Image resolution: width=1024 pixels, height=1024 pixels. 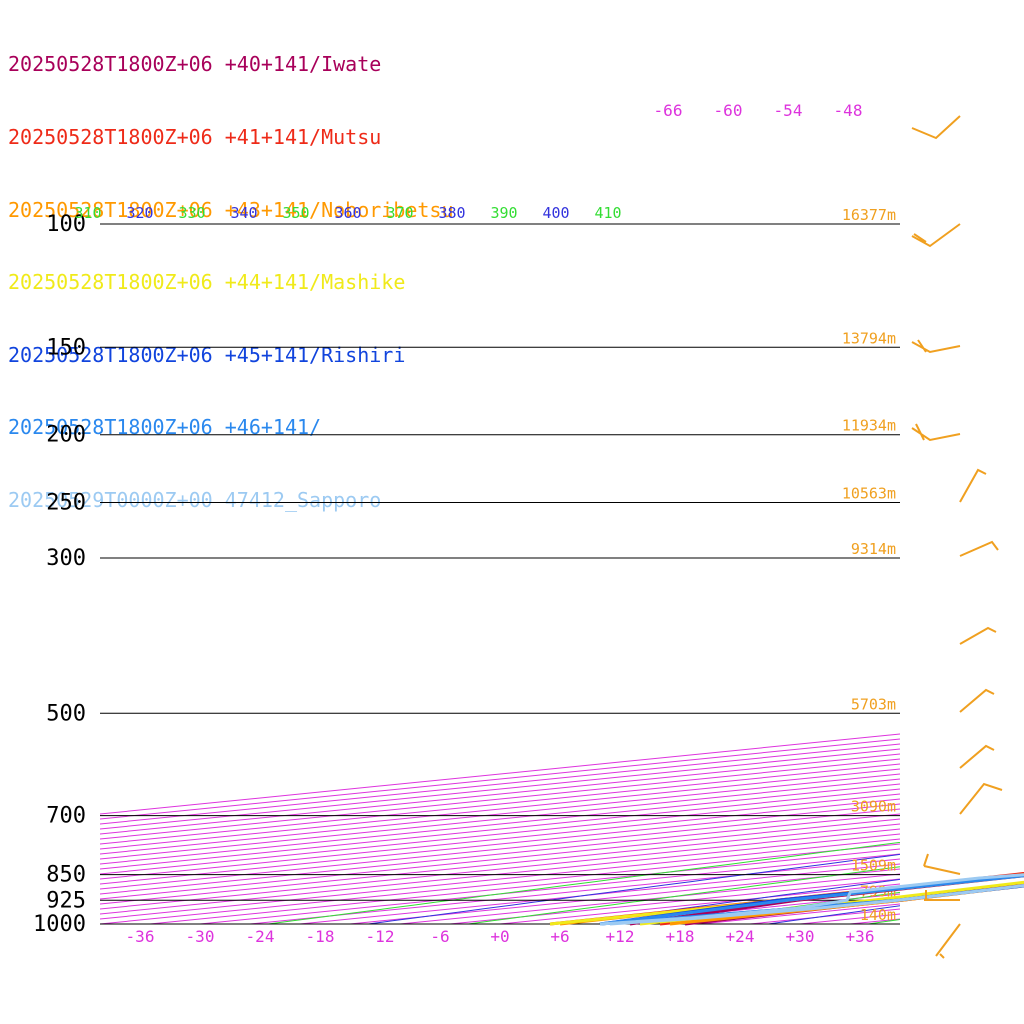 What do you see at coordinates (260, 936) in the screenshot?
I see `temperature-tick-label: -24` at bounding box center [260, 936].